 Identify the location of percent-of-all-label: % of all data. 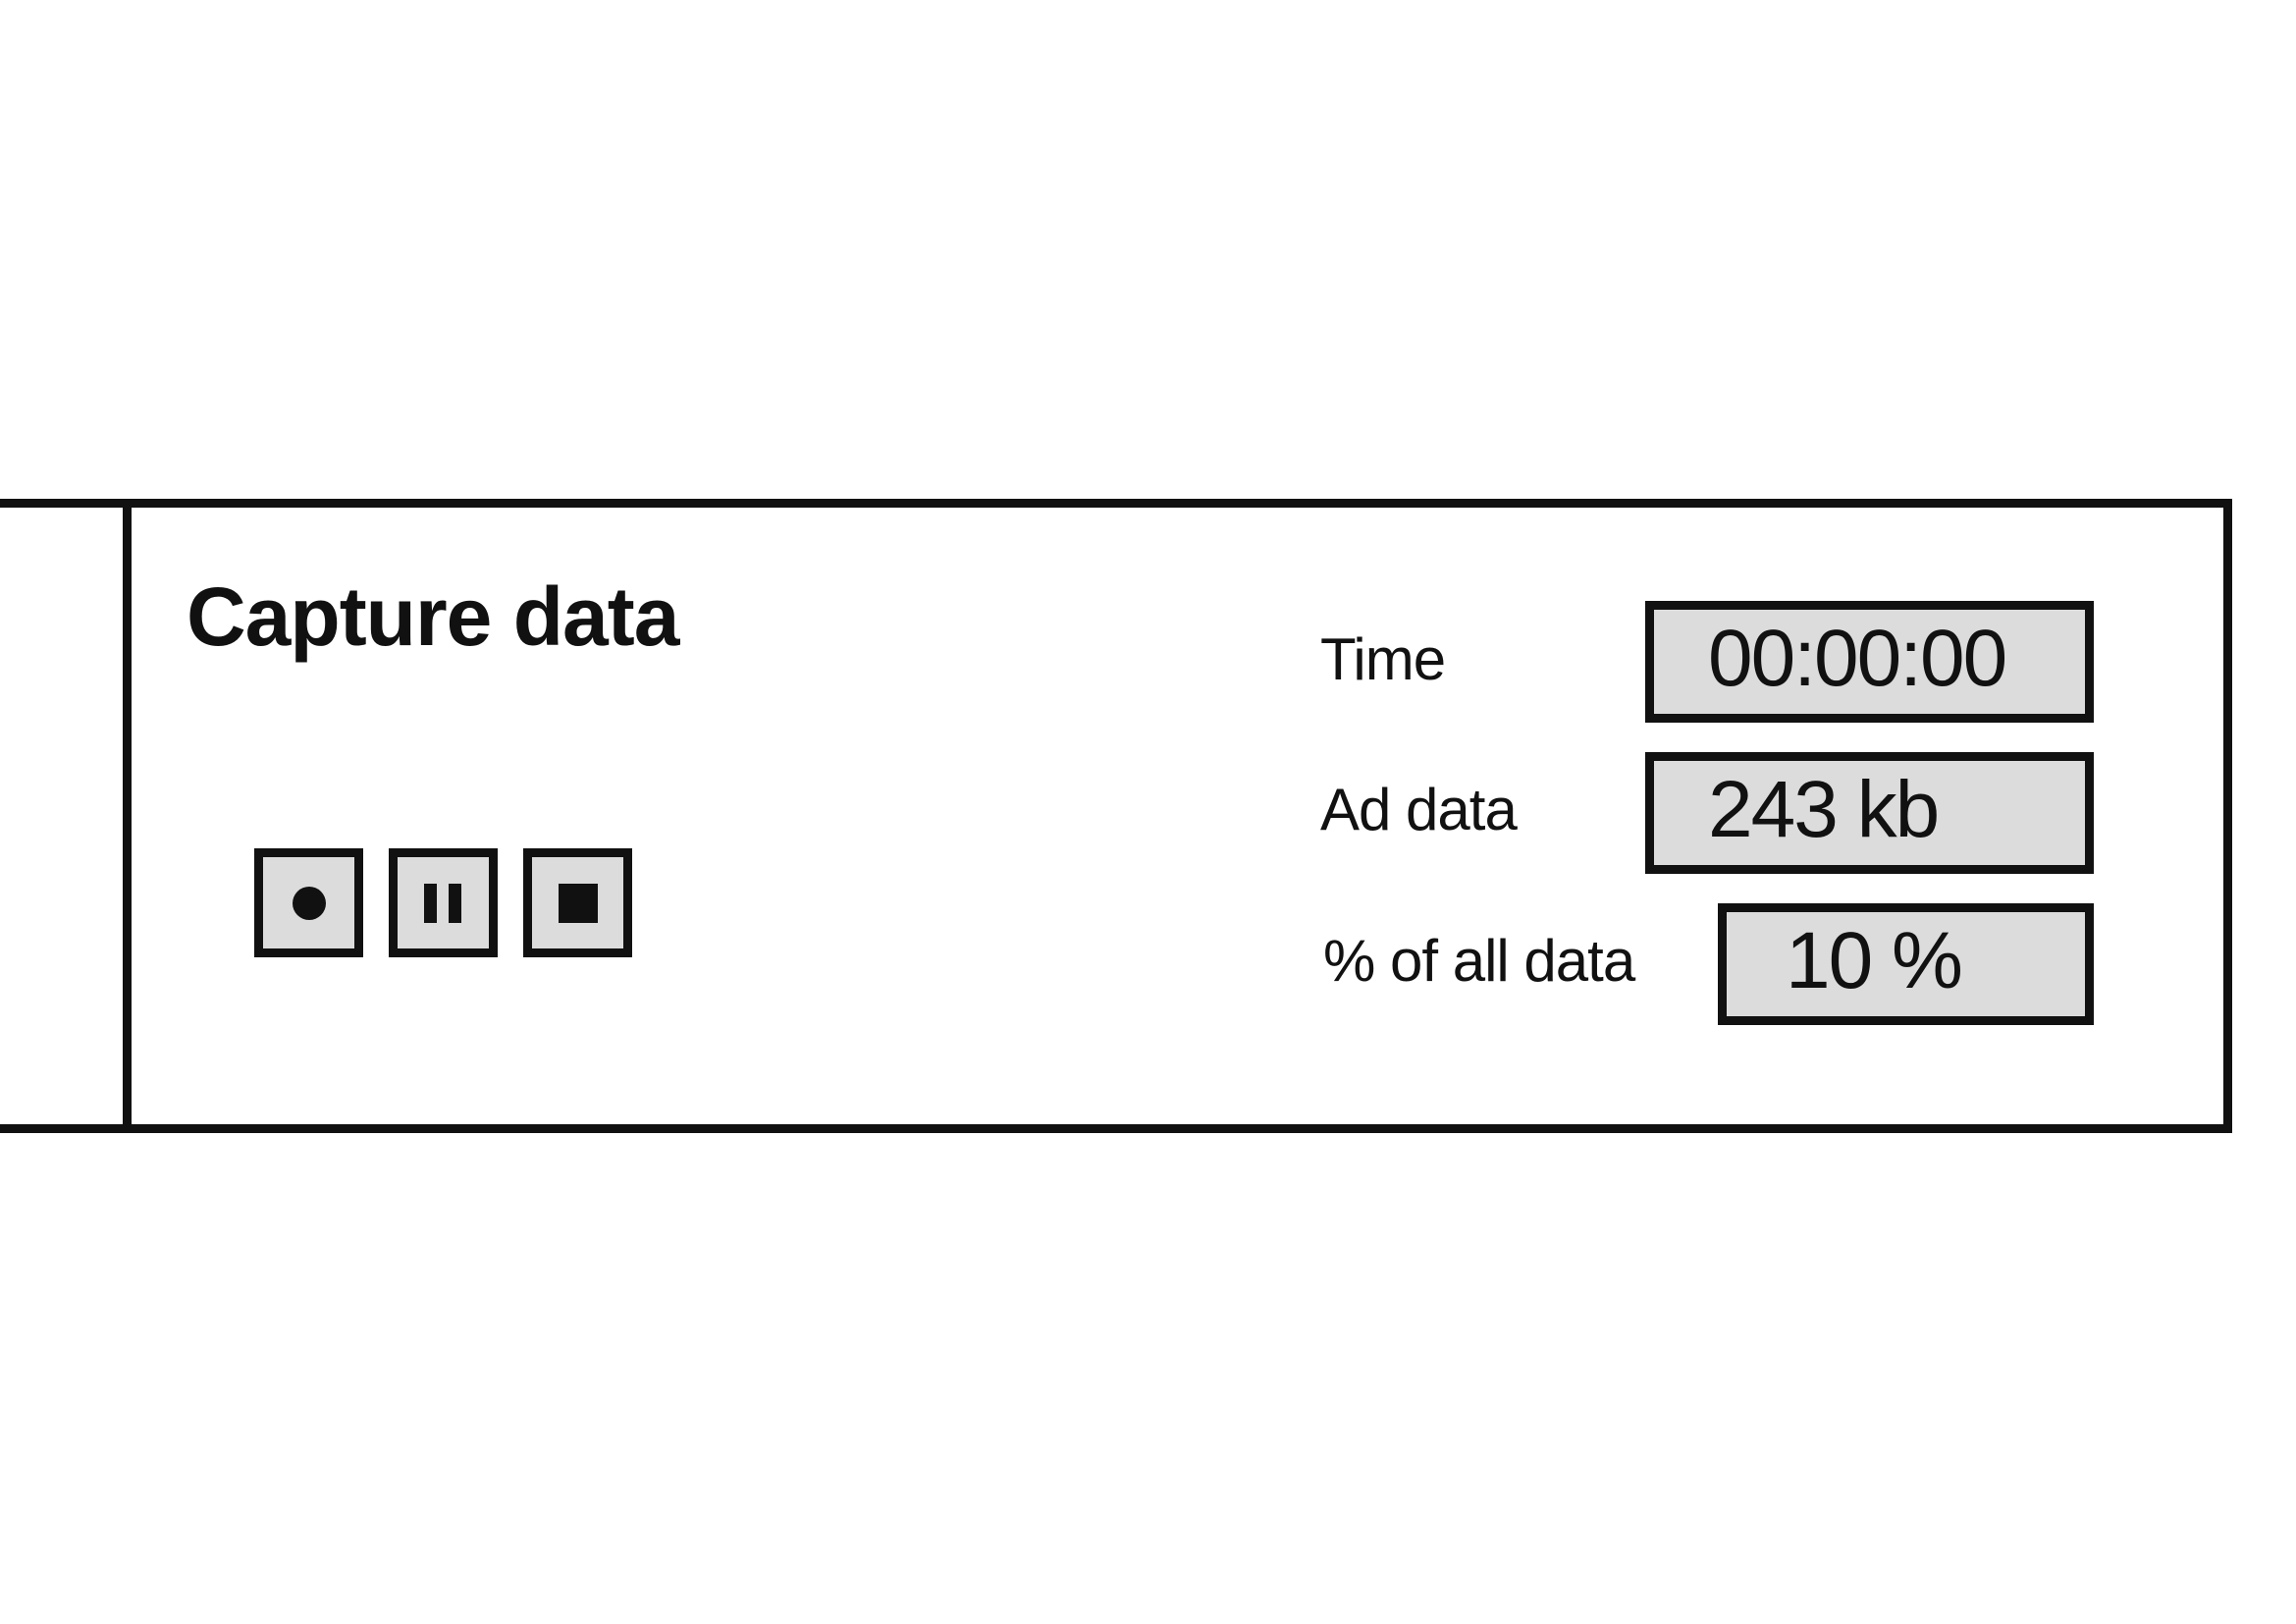
(1479, 961).